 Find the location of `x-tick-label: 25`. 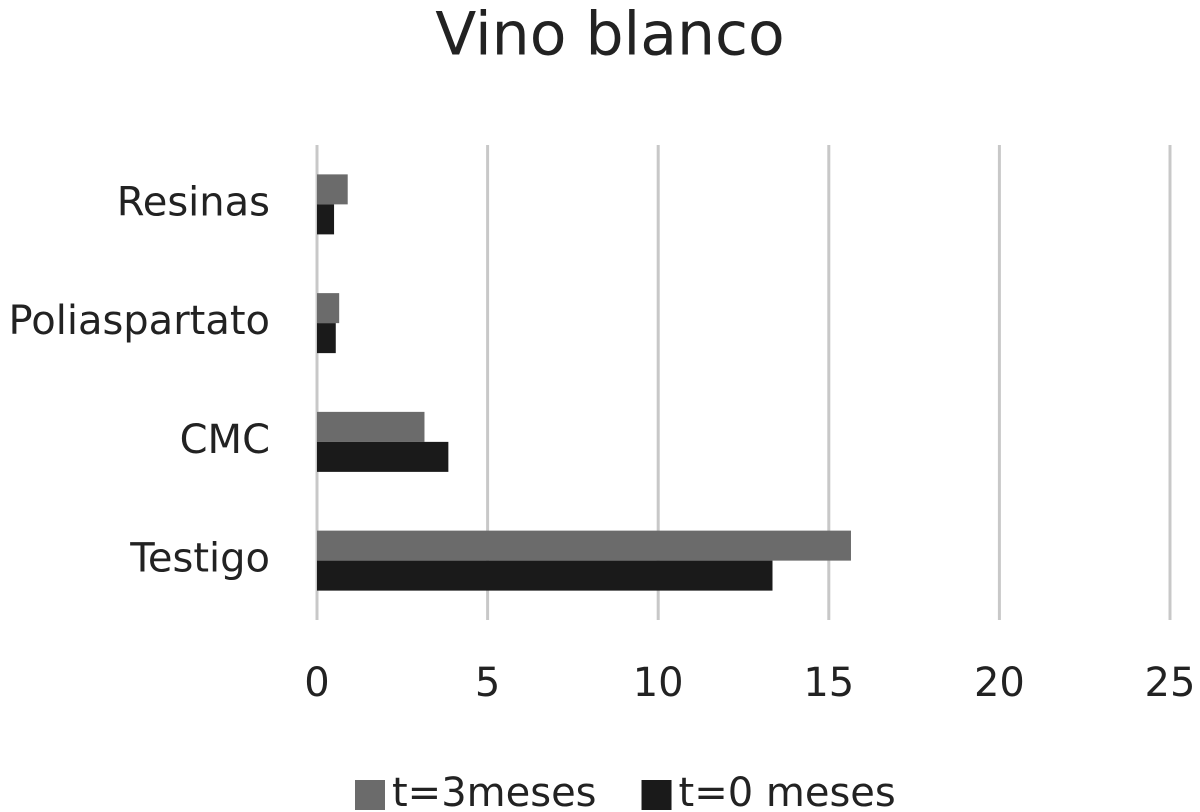

x-tick-label: 25 is located at coordinates (1170, 683).